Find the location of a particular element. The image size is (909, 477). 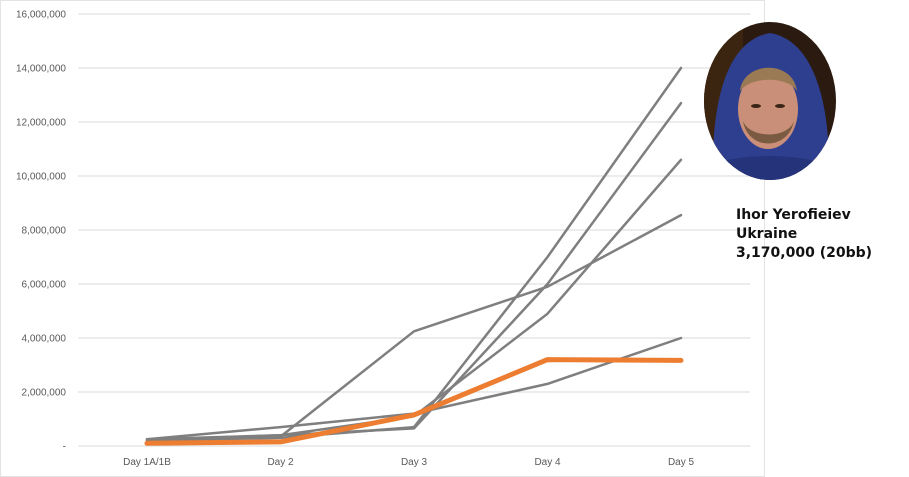

x-axis-tick-labels: Day 1A/1B Day 2 Day 3 Day 4 Day 5 is located at coordinates (408, 462).